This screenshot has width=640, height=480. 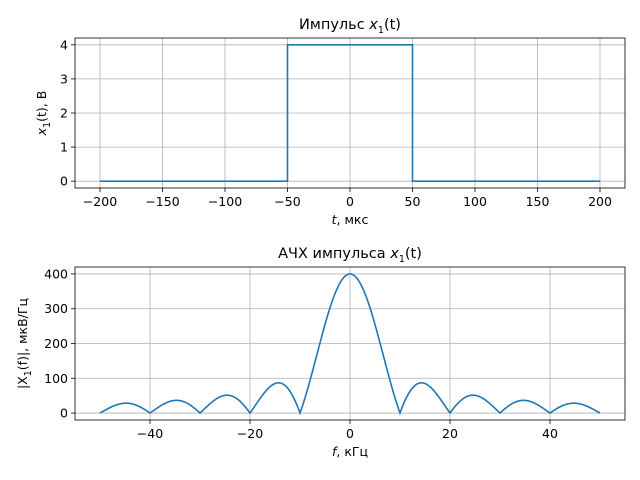 What do you see at coordinates (250, 433) in the screenshot?
I see `spectrum-x-tick-label: −20` at bounding box center [250, 433].